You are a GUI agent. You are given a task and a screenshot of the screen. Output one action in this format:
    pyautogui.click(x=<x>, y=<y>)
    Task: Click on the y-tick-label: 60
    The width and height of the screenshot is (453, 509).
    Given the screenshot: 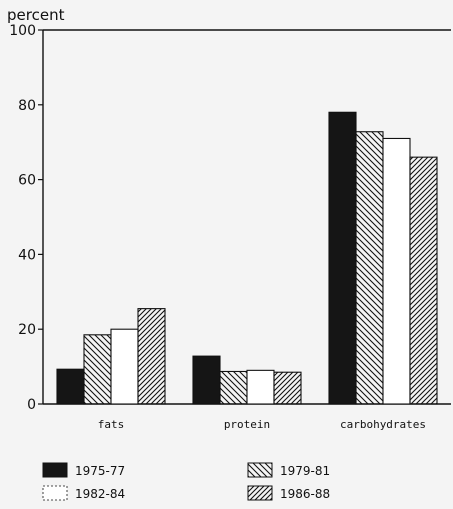 What is the action you would take?
    pyautogui.click(x=27, y=181)
    